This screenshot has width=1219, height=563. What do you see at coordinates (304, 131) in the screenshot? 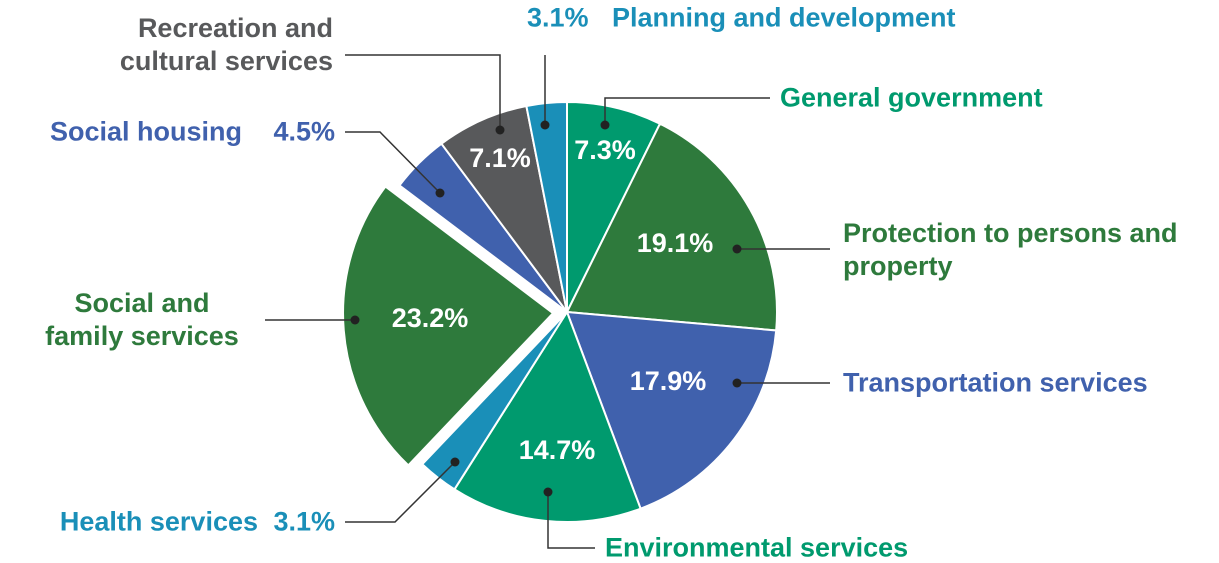
I see `value-label: 4.5%` at bounding box center [304, 131].